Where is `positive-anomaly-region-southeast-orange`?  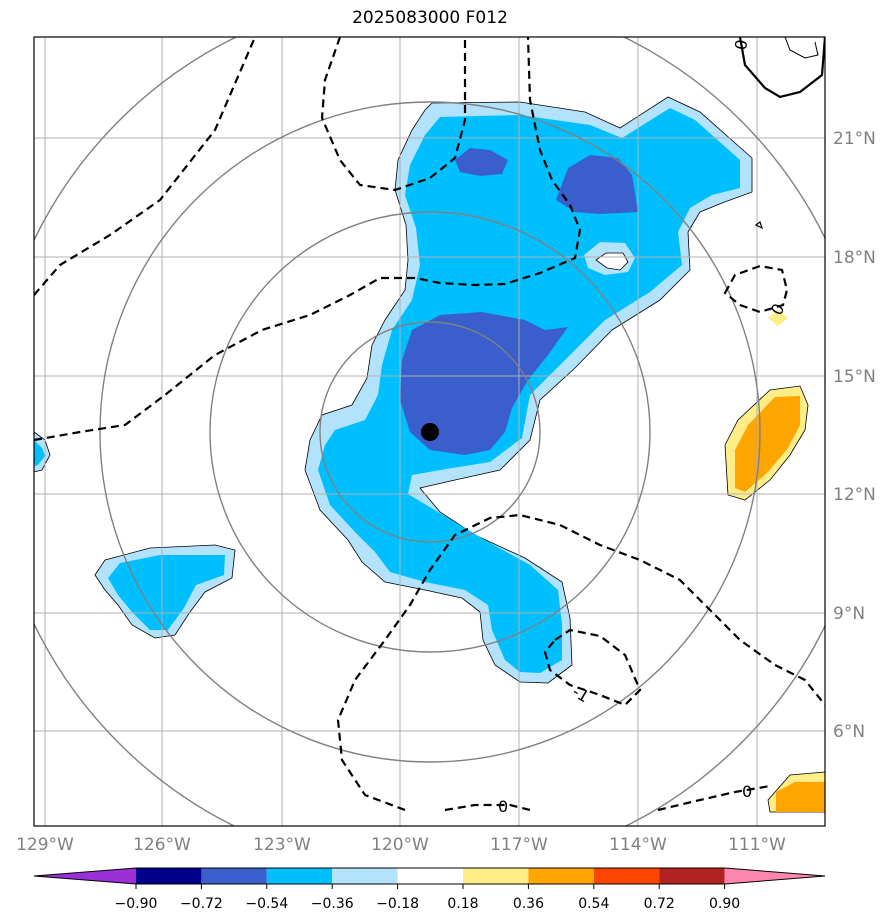
positive-anomaly-region-southeast-orange is located at coordinates (800, 797).